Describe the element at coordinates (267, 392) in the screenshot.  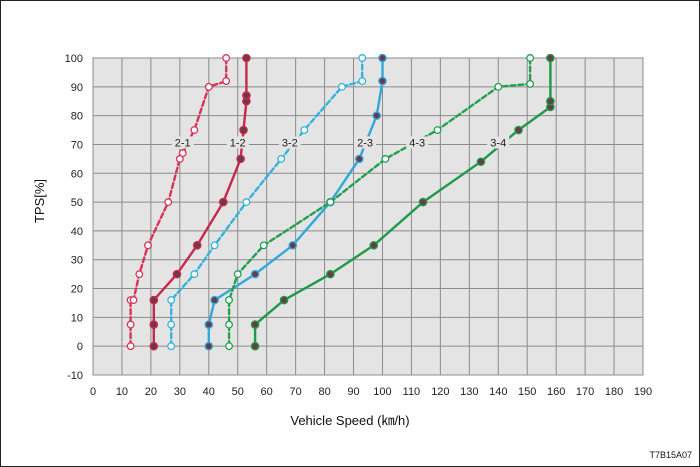
I see `x-tick-label: 60` at that location.